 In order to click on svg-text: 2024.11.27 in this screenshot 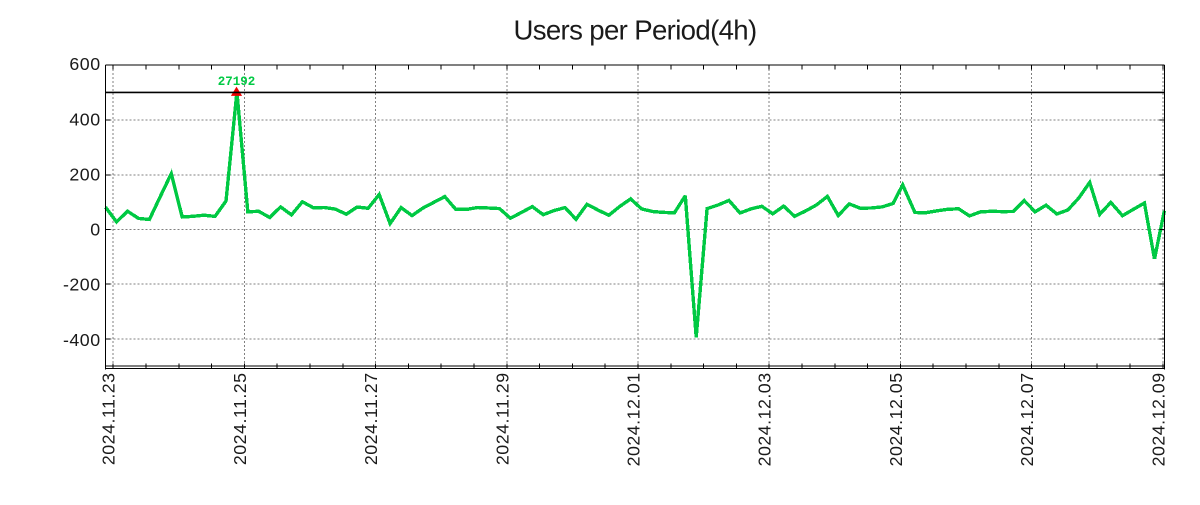, I will do `click(371, 418)`.